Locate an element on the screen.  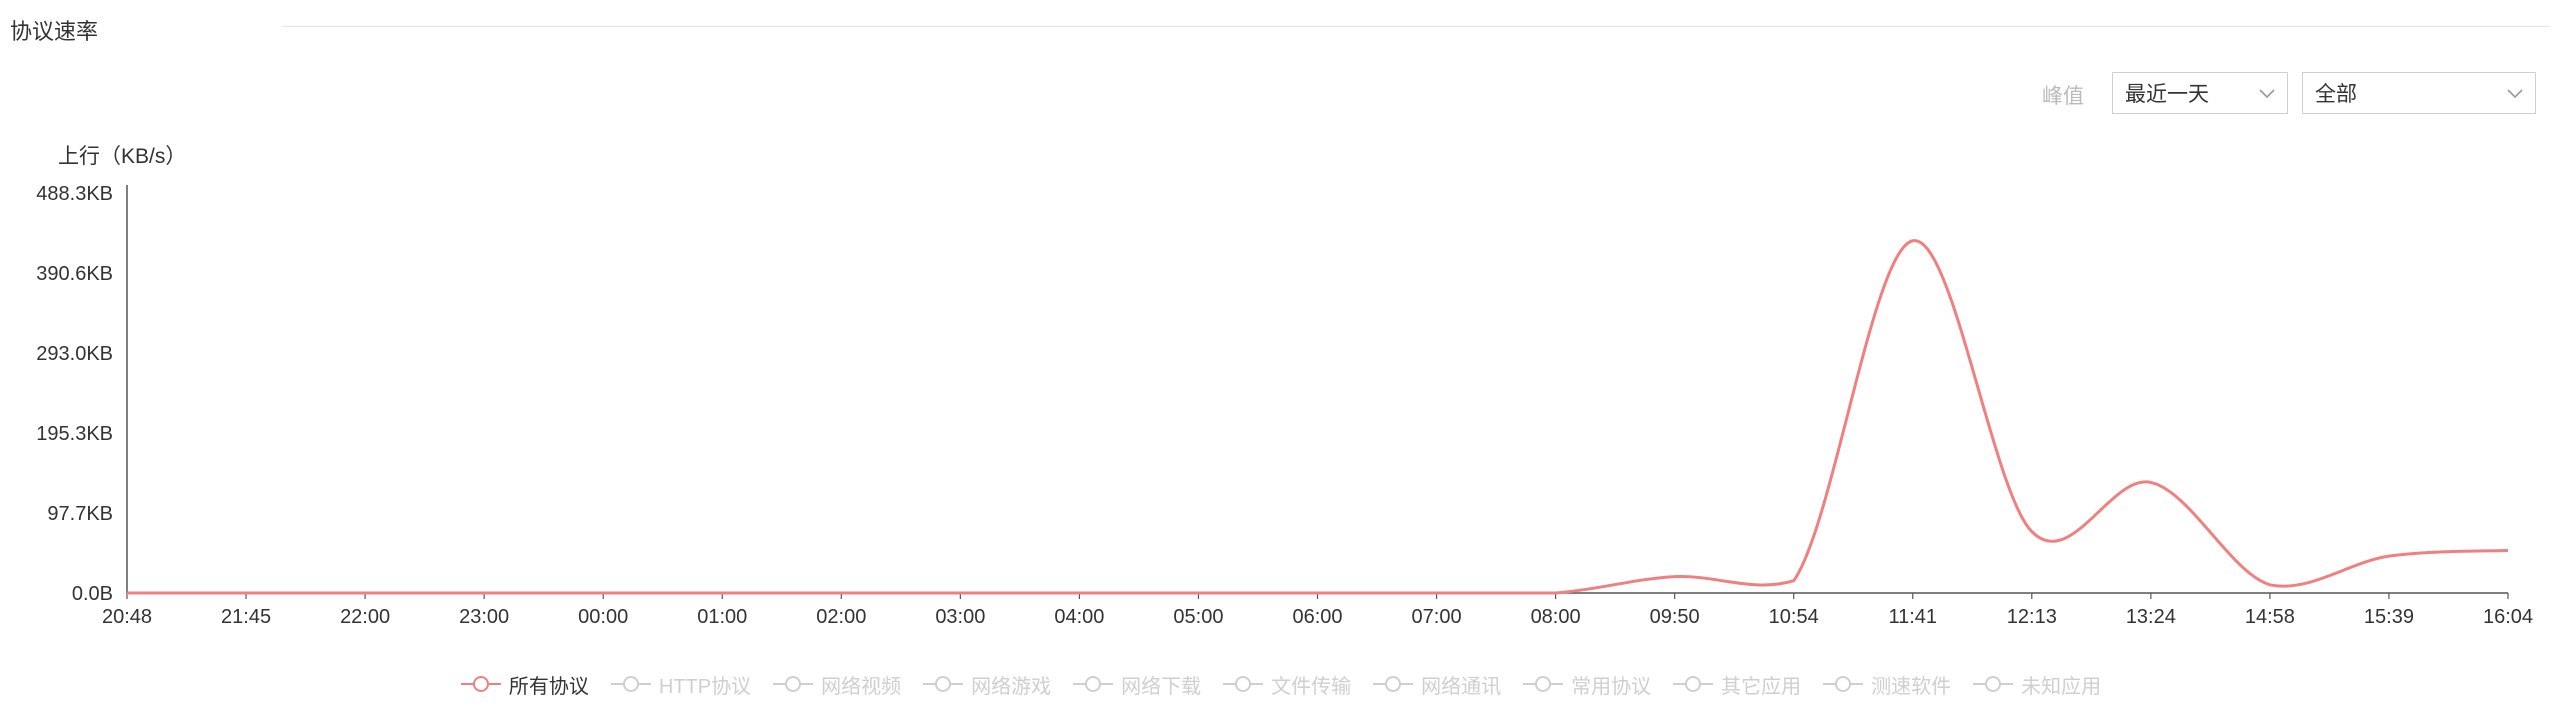
section-title: 协议速率 is located at coordinates (54, 31).